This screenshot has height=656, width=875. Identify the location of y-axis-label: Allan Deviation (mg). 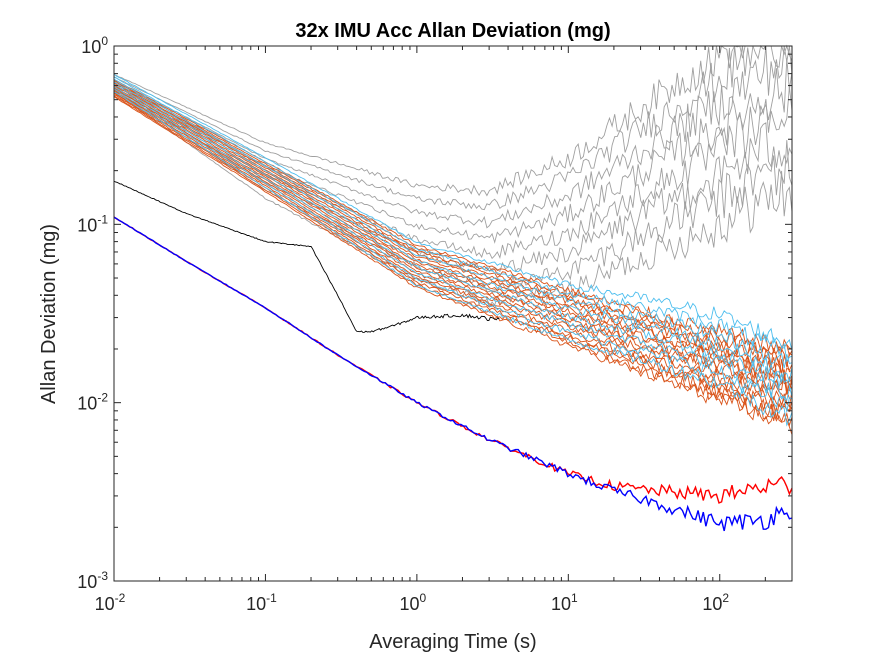
(49, 314).